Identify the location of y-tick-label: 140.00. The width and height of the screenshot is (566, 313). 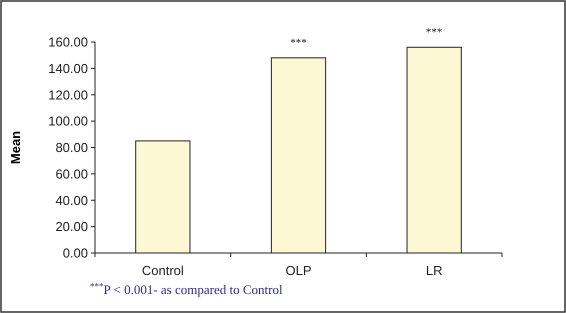
(68, 68).